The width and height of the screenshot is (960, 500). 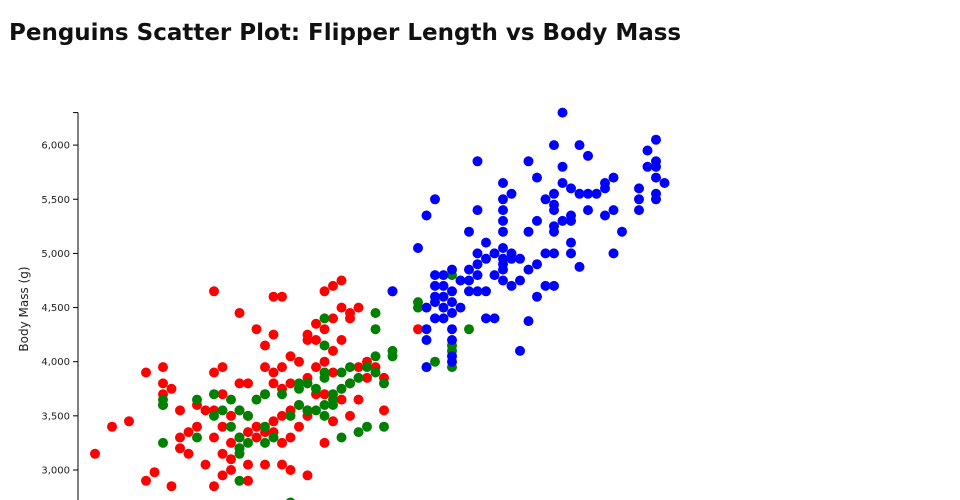 What do you see at coordinates (60, 306) in the screenshot?
I see `y-axis: 3,000 3,500 4,000 4,500 5,000 5,500 6,000` at bounding box center [60, 306].